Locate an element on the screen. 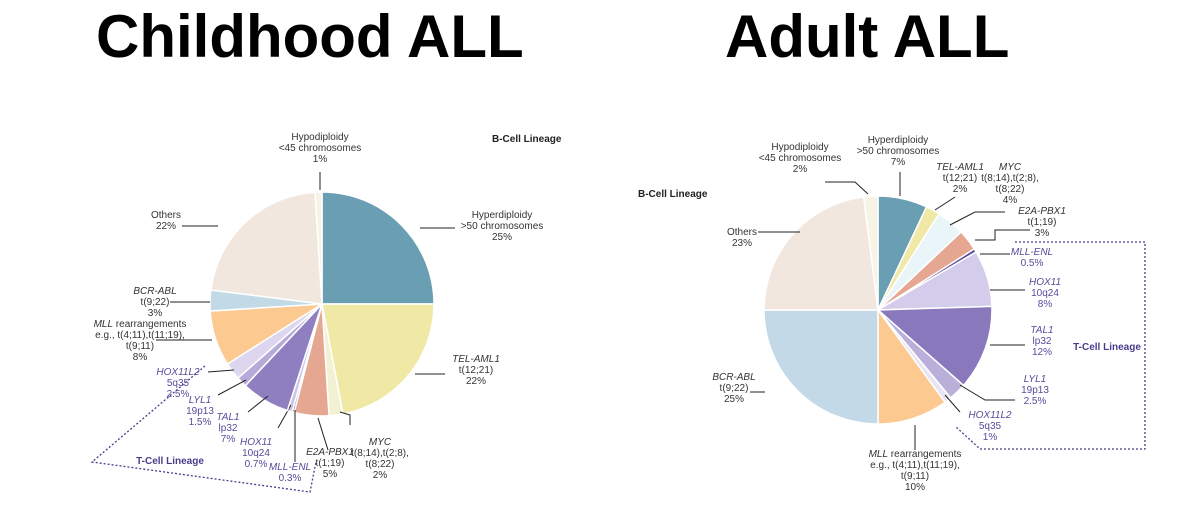  slice-label-tel-aml1: TEL-AML1 t(12;21) 2% is located at coordinates (960, 178).